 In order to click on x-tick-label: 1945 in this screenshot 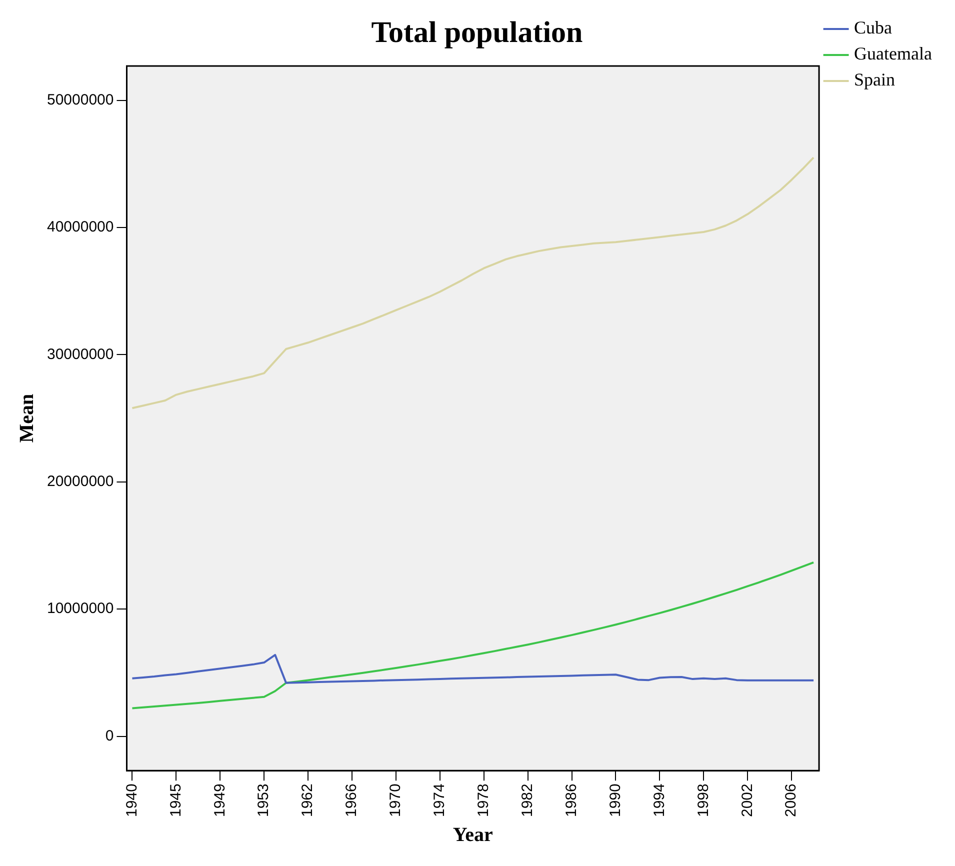, I will do `click(175, 801)`.